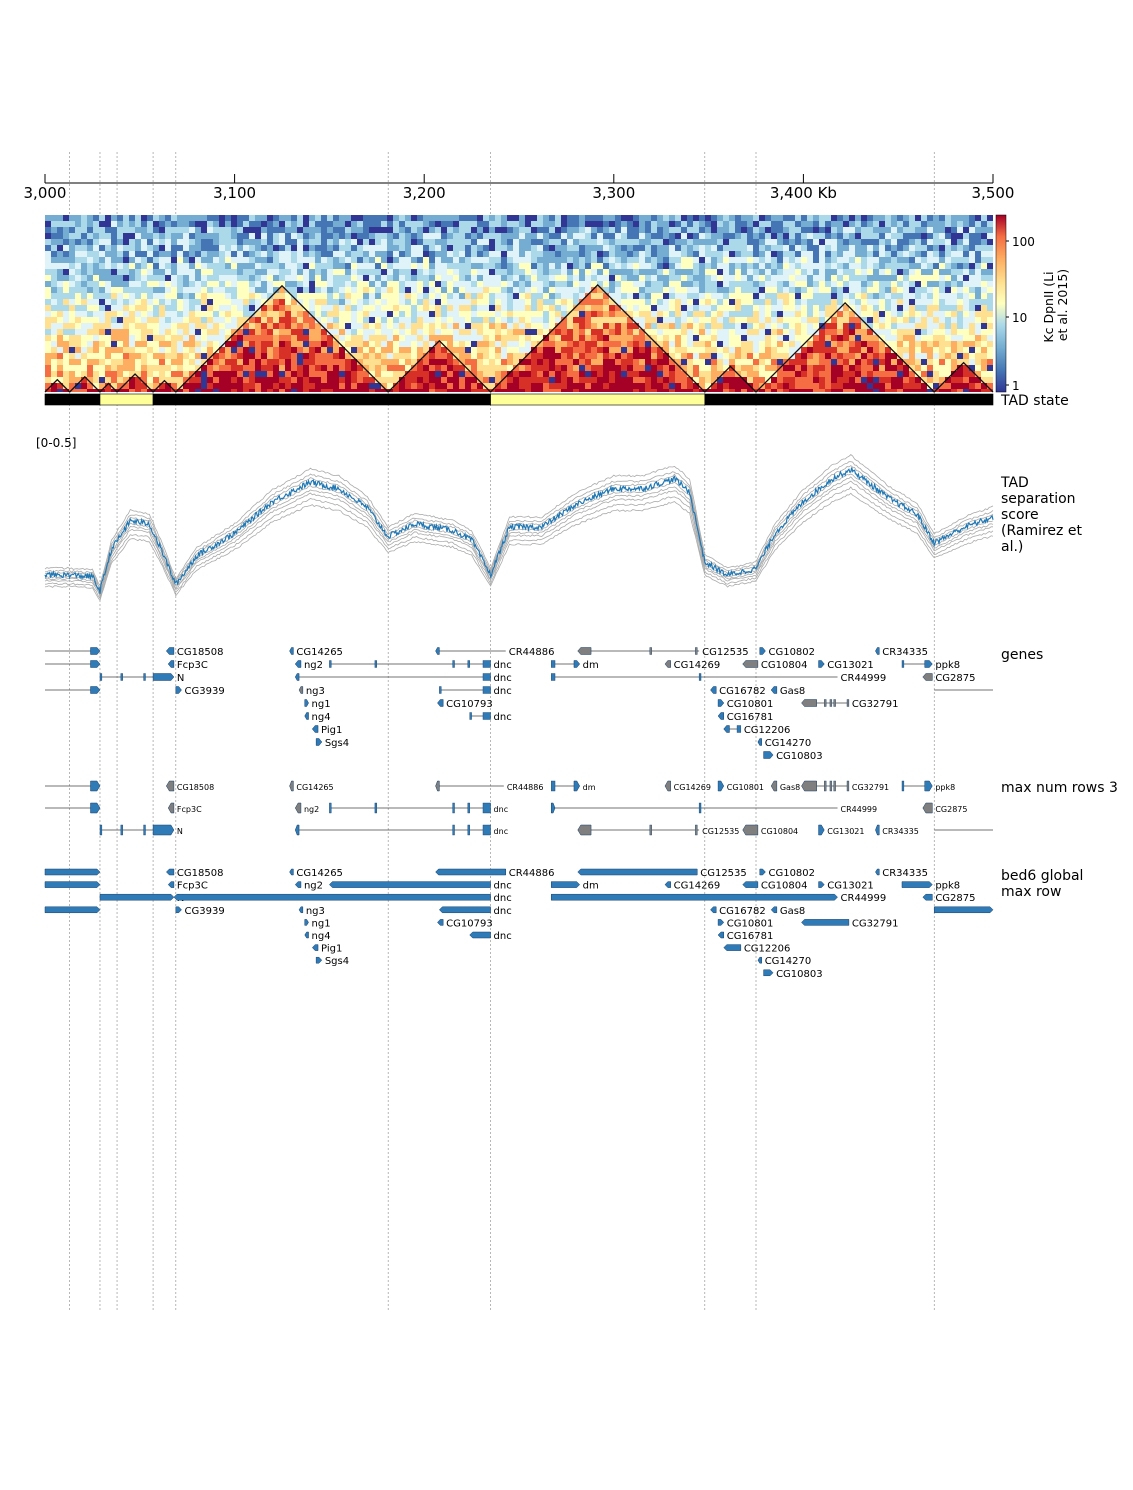 The width and height of the screenshot is (1133, 1490). What do you see at coordinates (745, 717) in the screenshot?
I see `gene: CG16781` at bounding box center [745, 717].